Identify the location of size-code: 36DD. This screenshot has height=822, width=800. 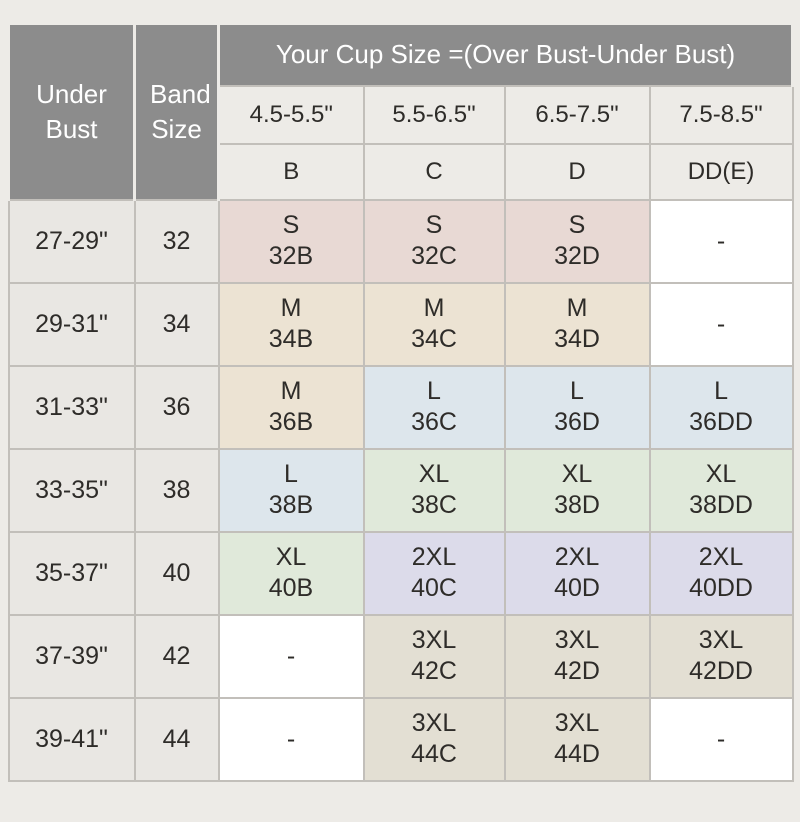
(721, 422).